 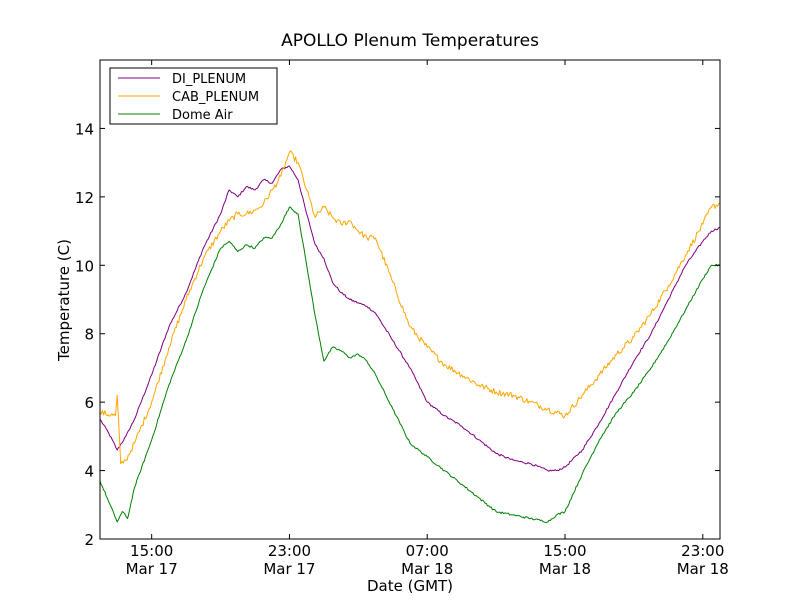 What do you see at coordinates (427, 551) in the screenshot?
I see `x-tick-time-label: 07:00` at bounding box center [427, 551].